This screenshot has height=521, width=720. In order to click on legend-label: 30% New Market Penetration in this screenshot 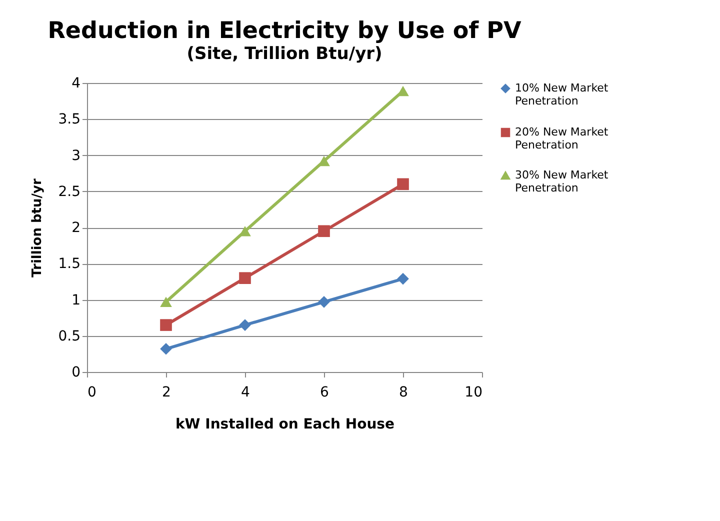, I will do `click(562, 181)`.